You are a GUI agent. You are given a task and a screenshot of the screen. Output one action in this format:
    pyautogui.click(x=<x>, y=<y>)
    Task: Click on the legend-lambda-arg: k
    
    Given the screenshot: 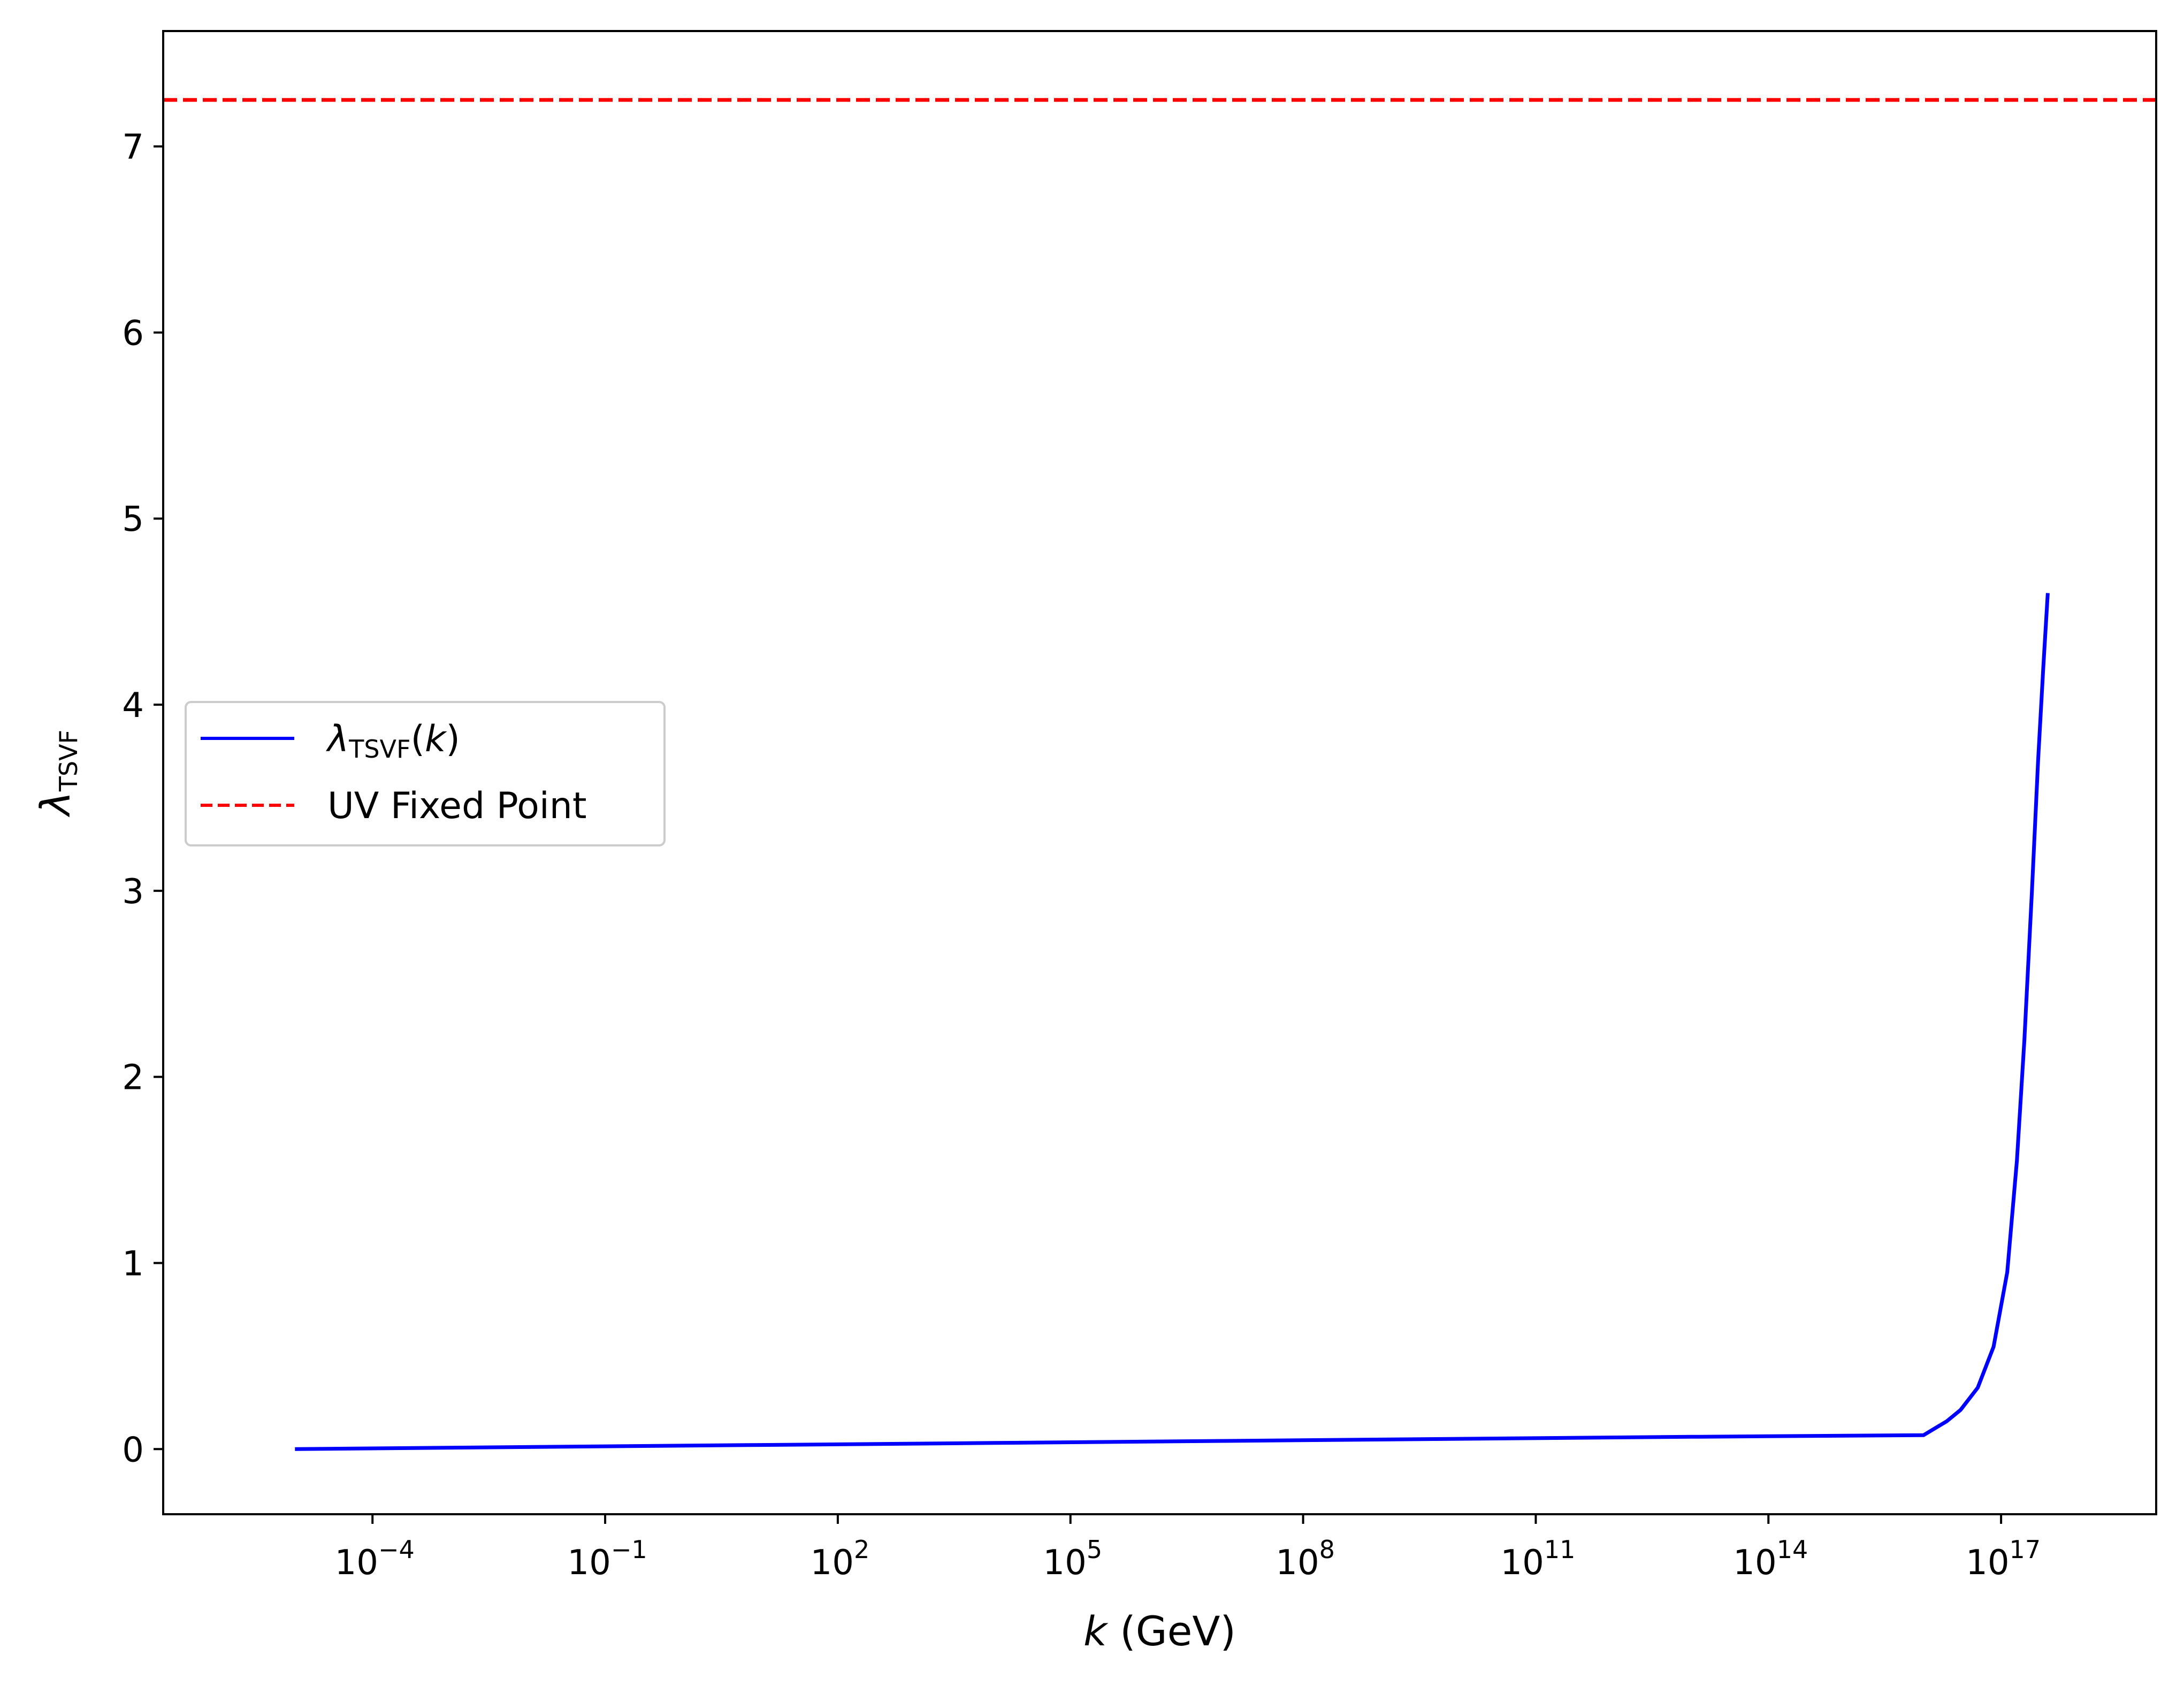 What is the action you would take?
    pyautogui.click(x=436, y=739)
    